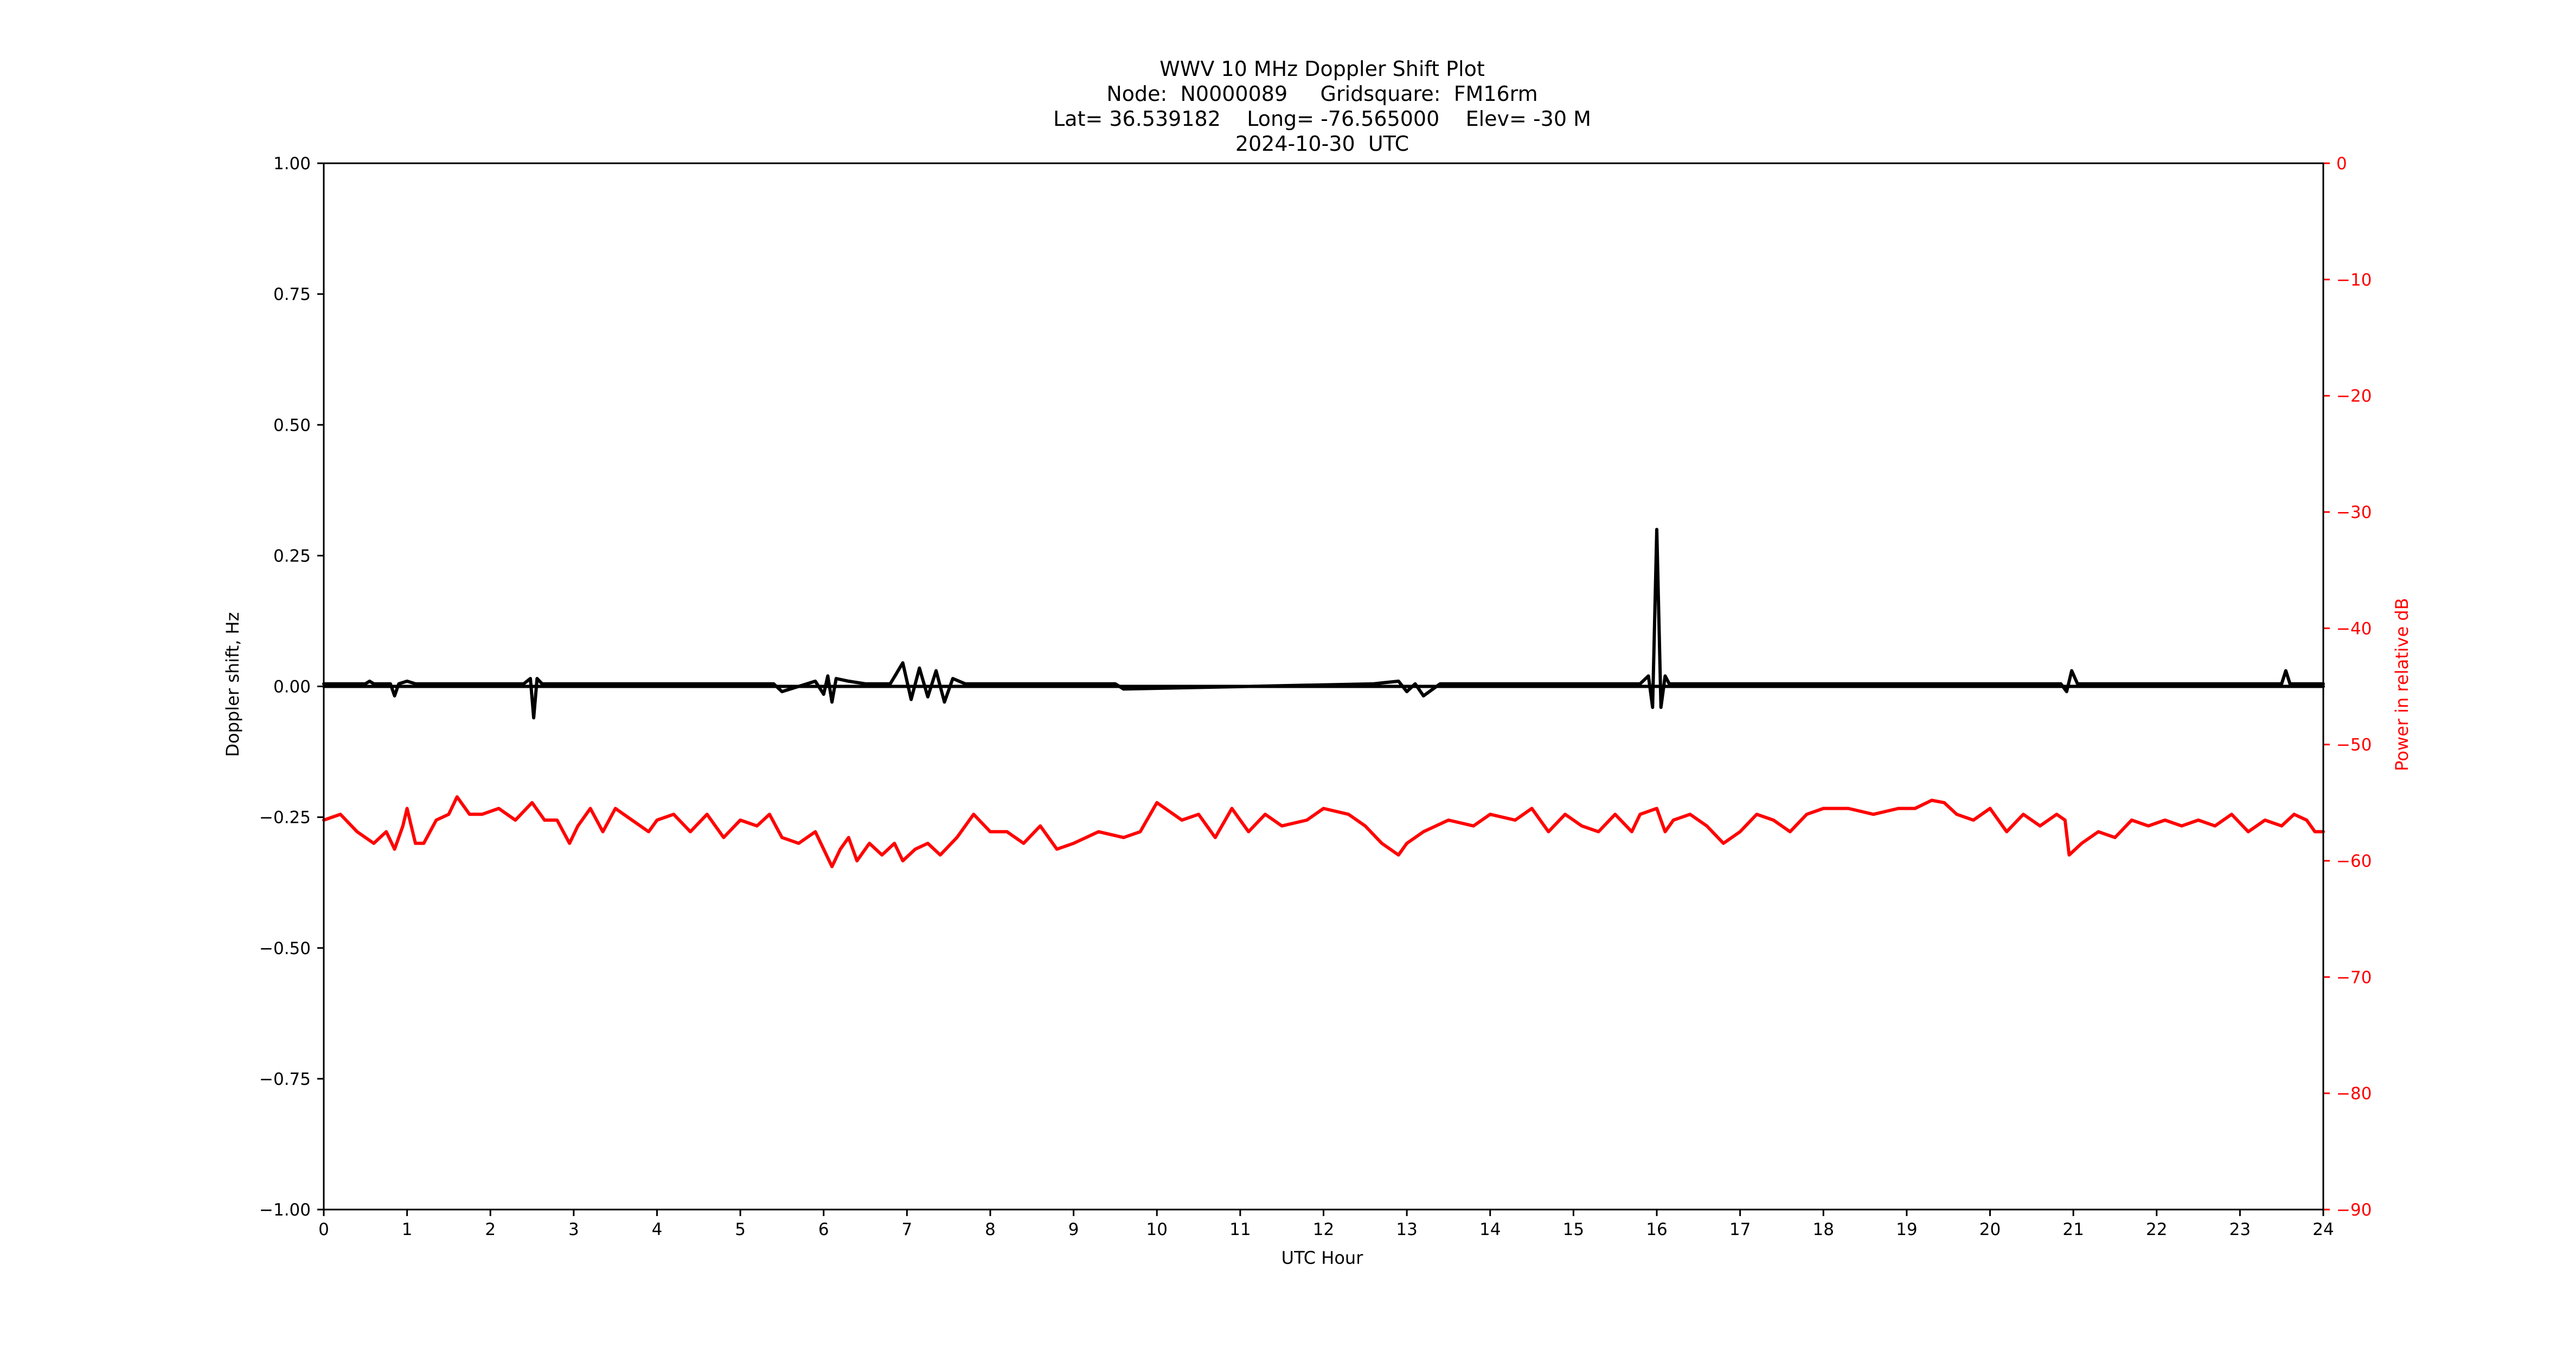  Describe the element at coordinates (2402, 684) in the screenshot. I see `y-axis-right-label: Power in relative dB` at that location.